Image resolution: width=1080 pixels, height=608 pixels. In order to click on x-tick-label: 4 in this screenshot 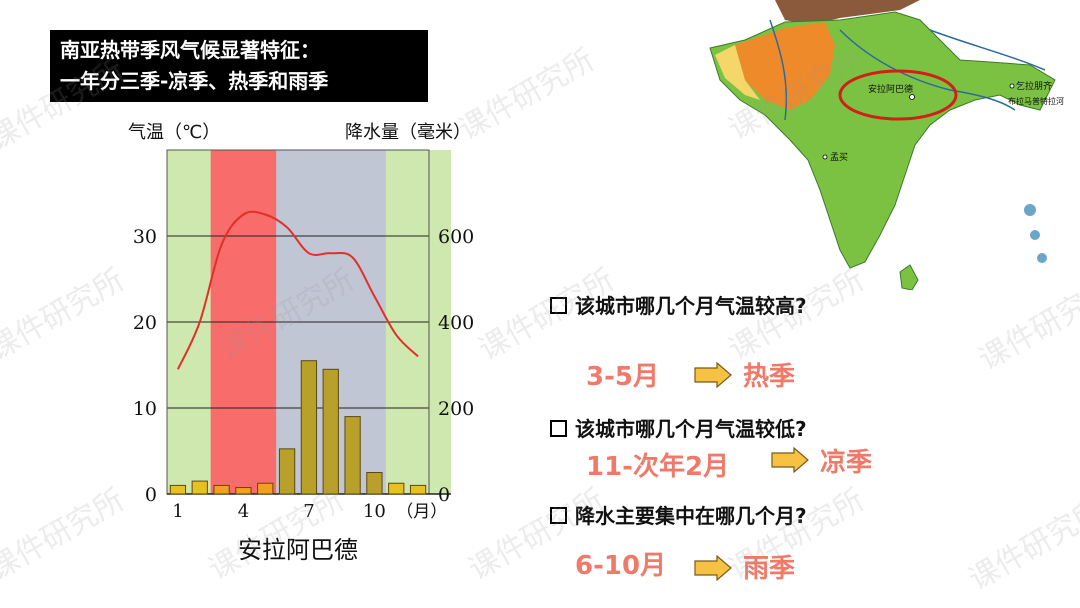, I will do `click(243, 511)`.